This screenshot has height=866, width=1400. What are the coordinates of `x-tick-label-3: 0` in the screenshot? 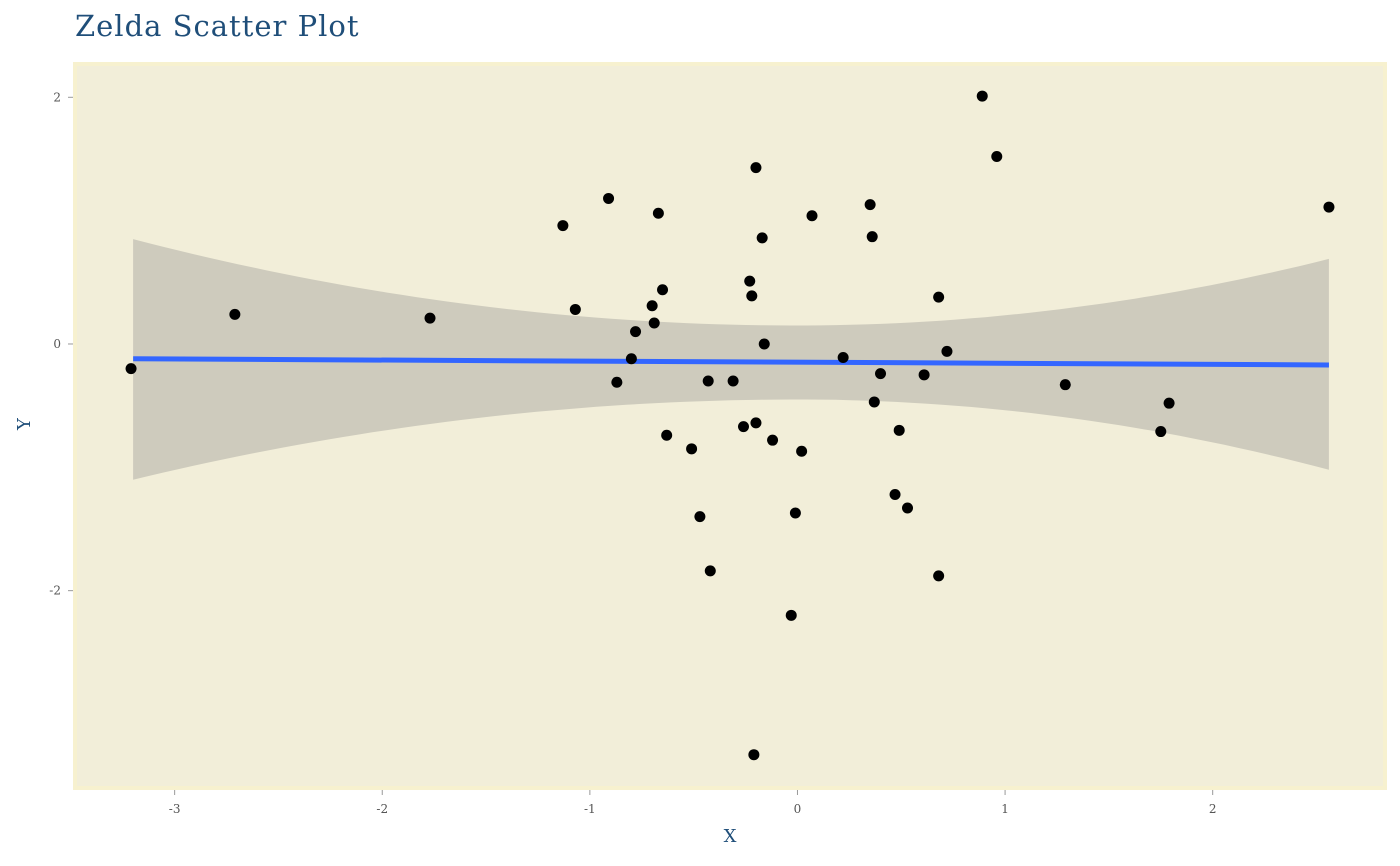 It's located at (798, 809).